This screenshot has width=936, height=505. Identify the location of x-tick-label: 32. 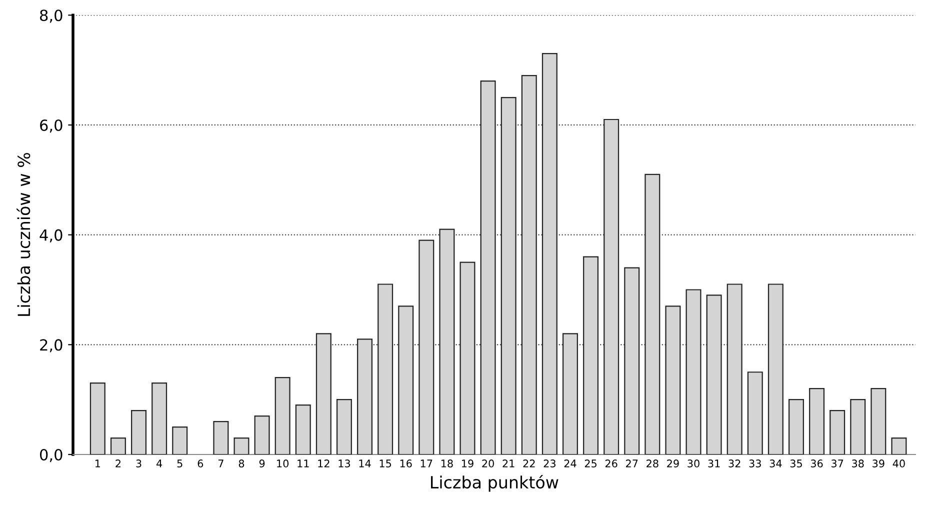
(734, 464).